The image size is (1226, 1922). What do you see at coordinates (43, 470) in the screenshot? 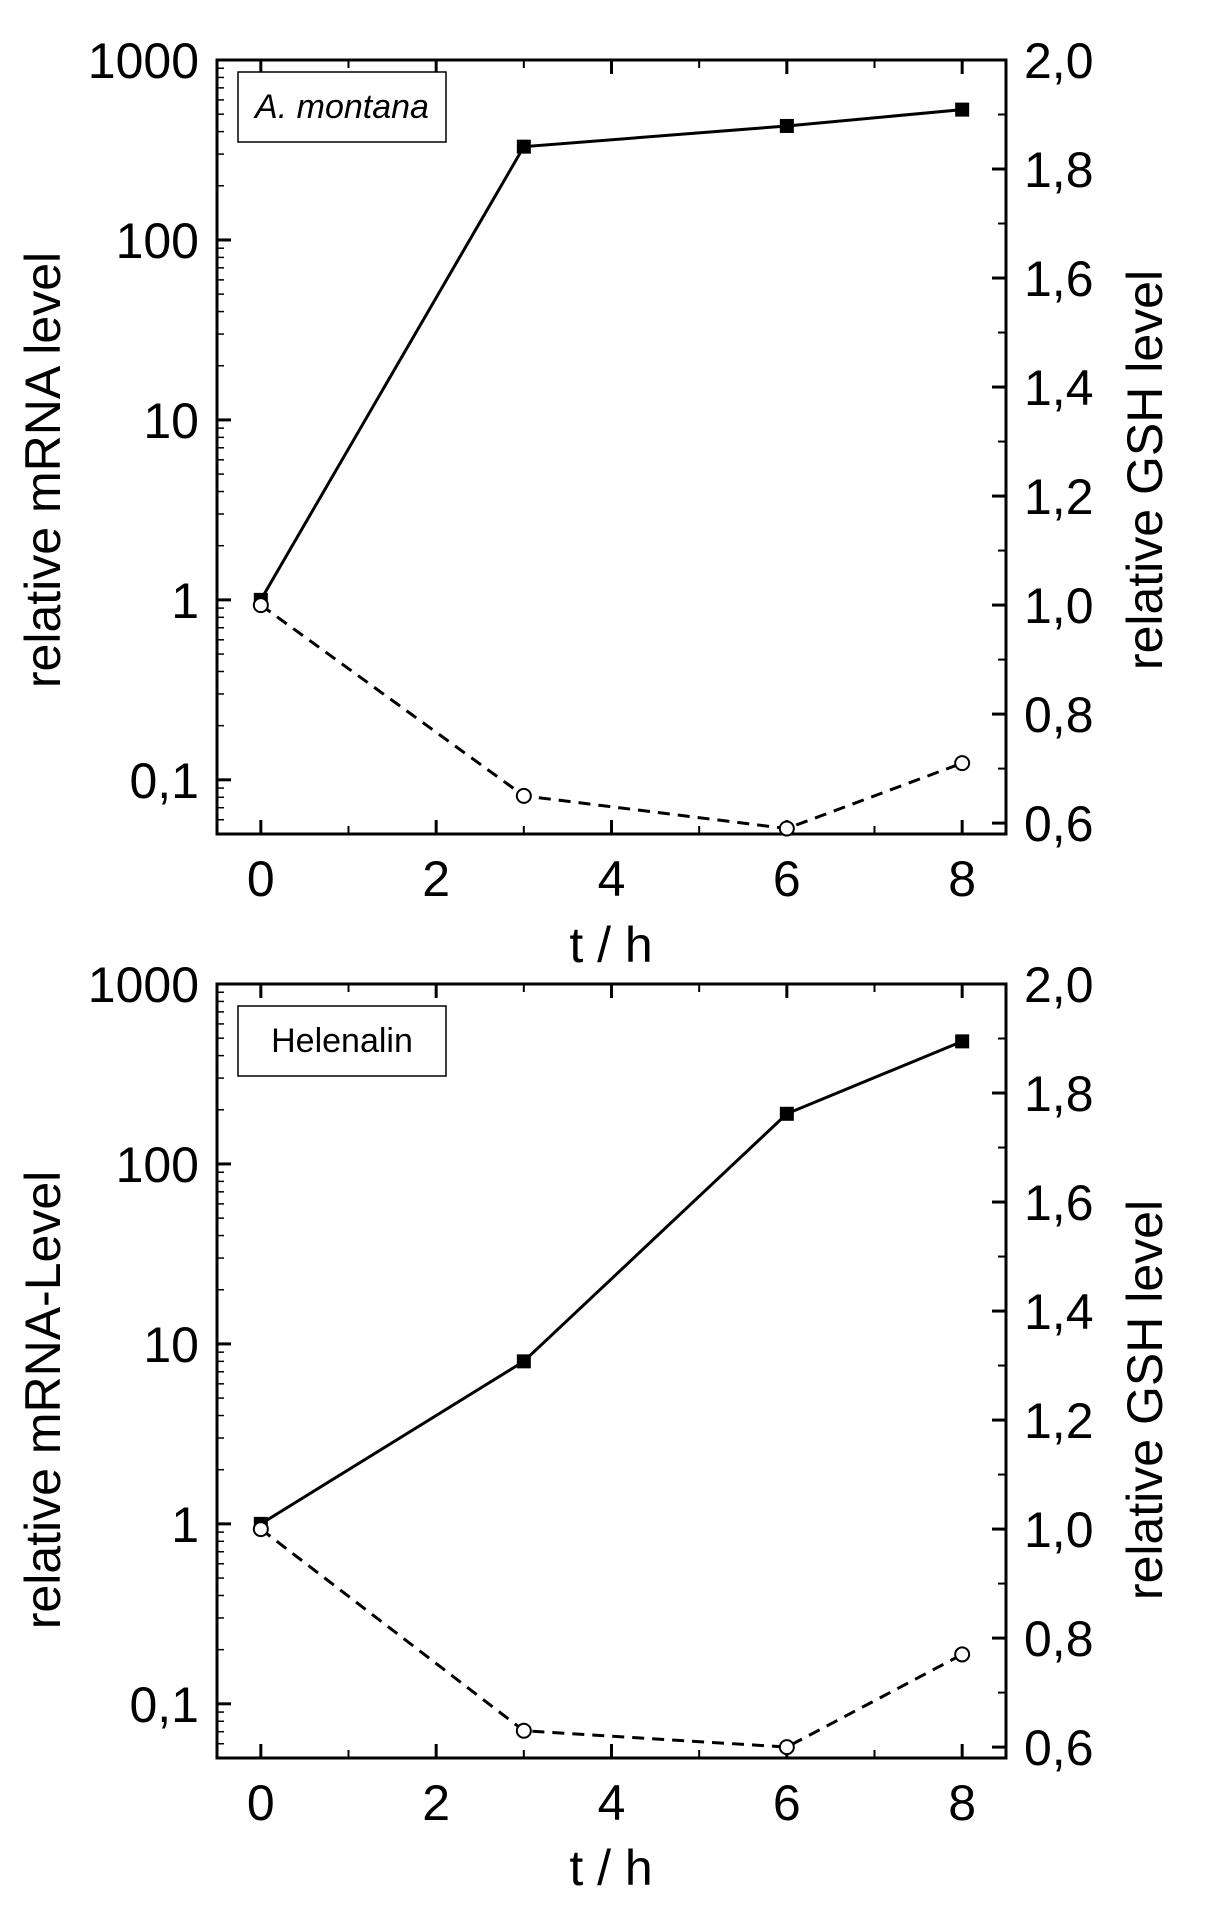
I see `y-left-axis-title: relative mRNA level` at bounding box center [43, 470].